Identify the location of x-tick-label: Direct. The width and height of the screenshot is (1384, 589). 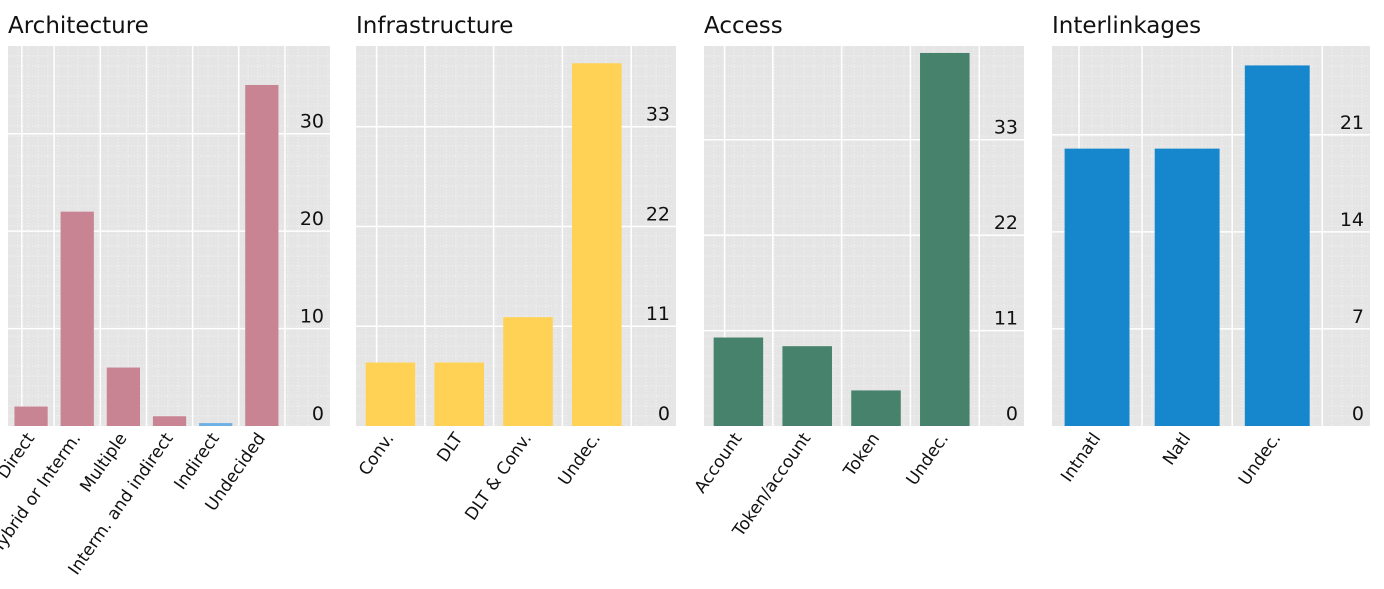
(19, 455).